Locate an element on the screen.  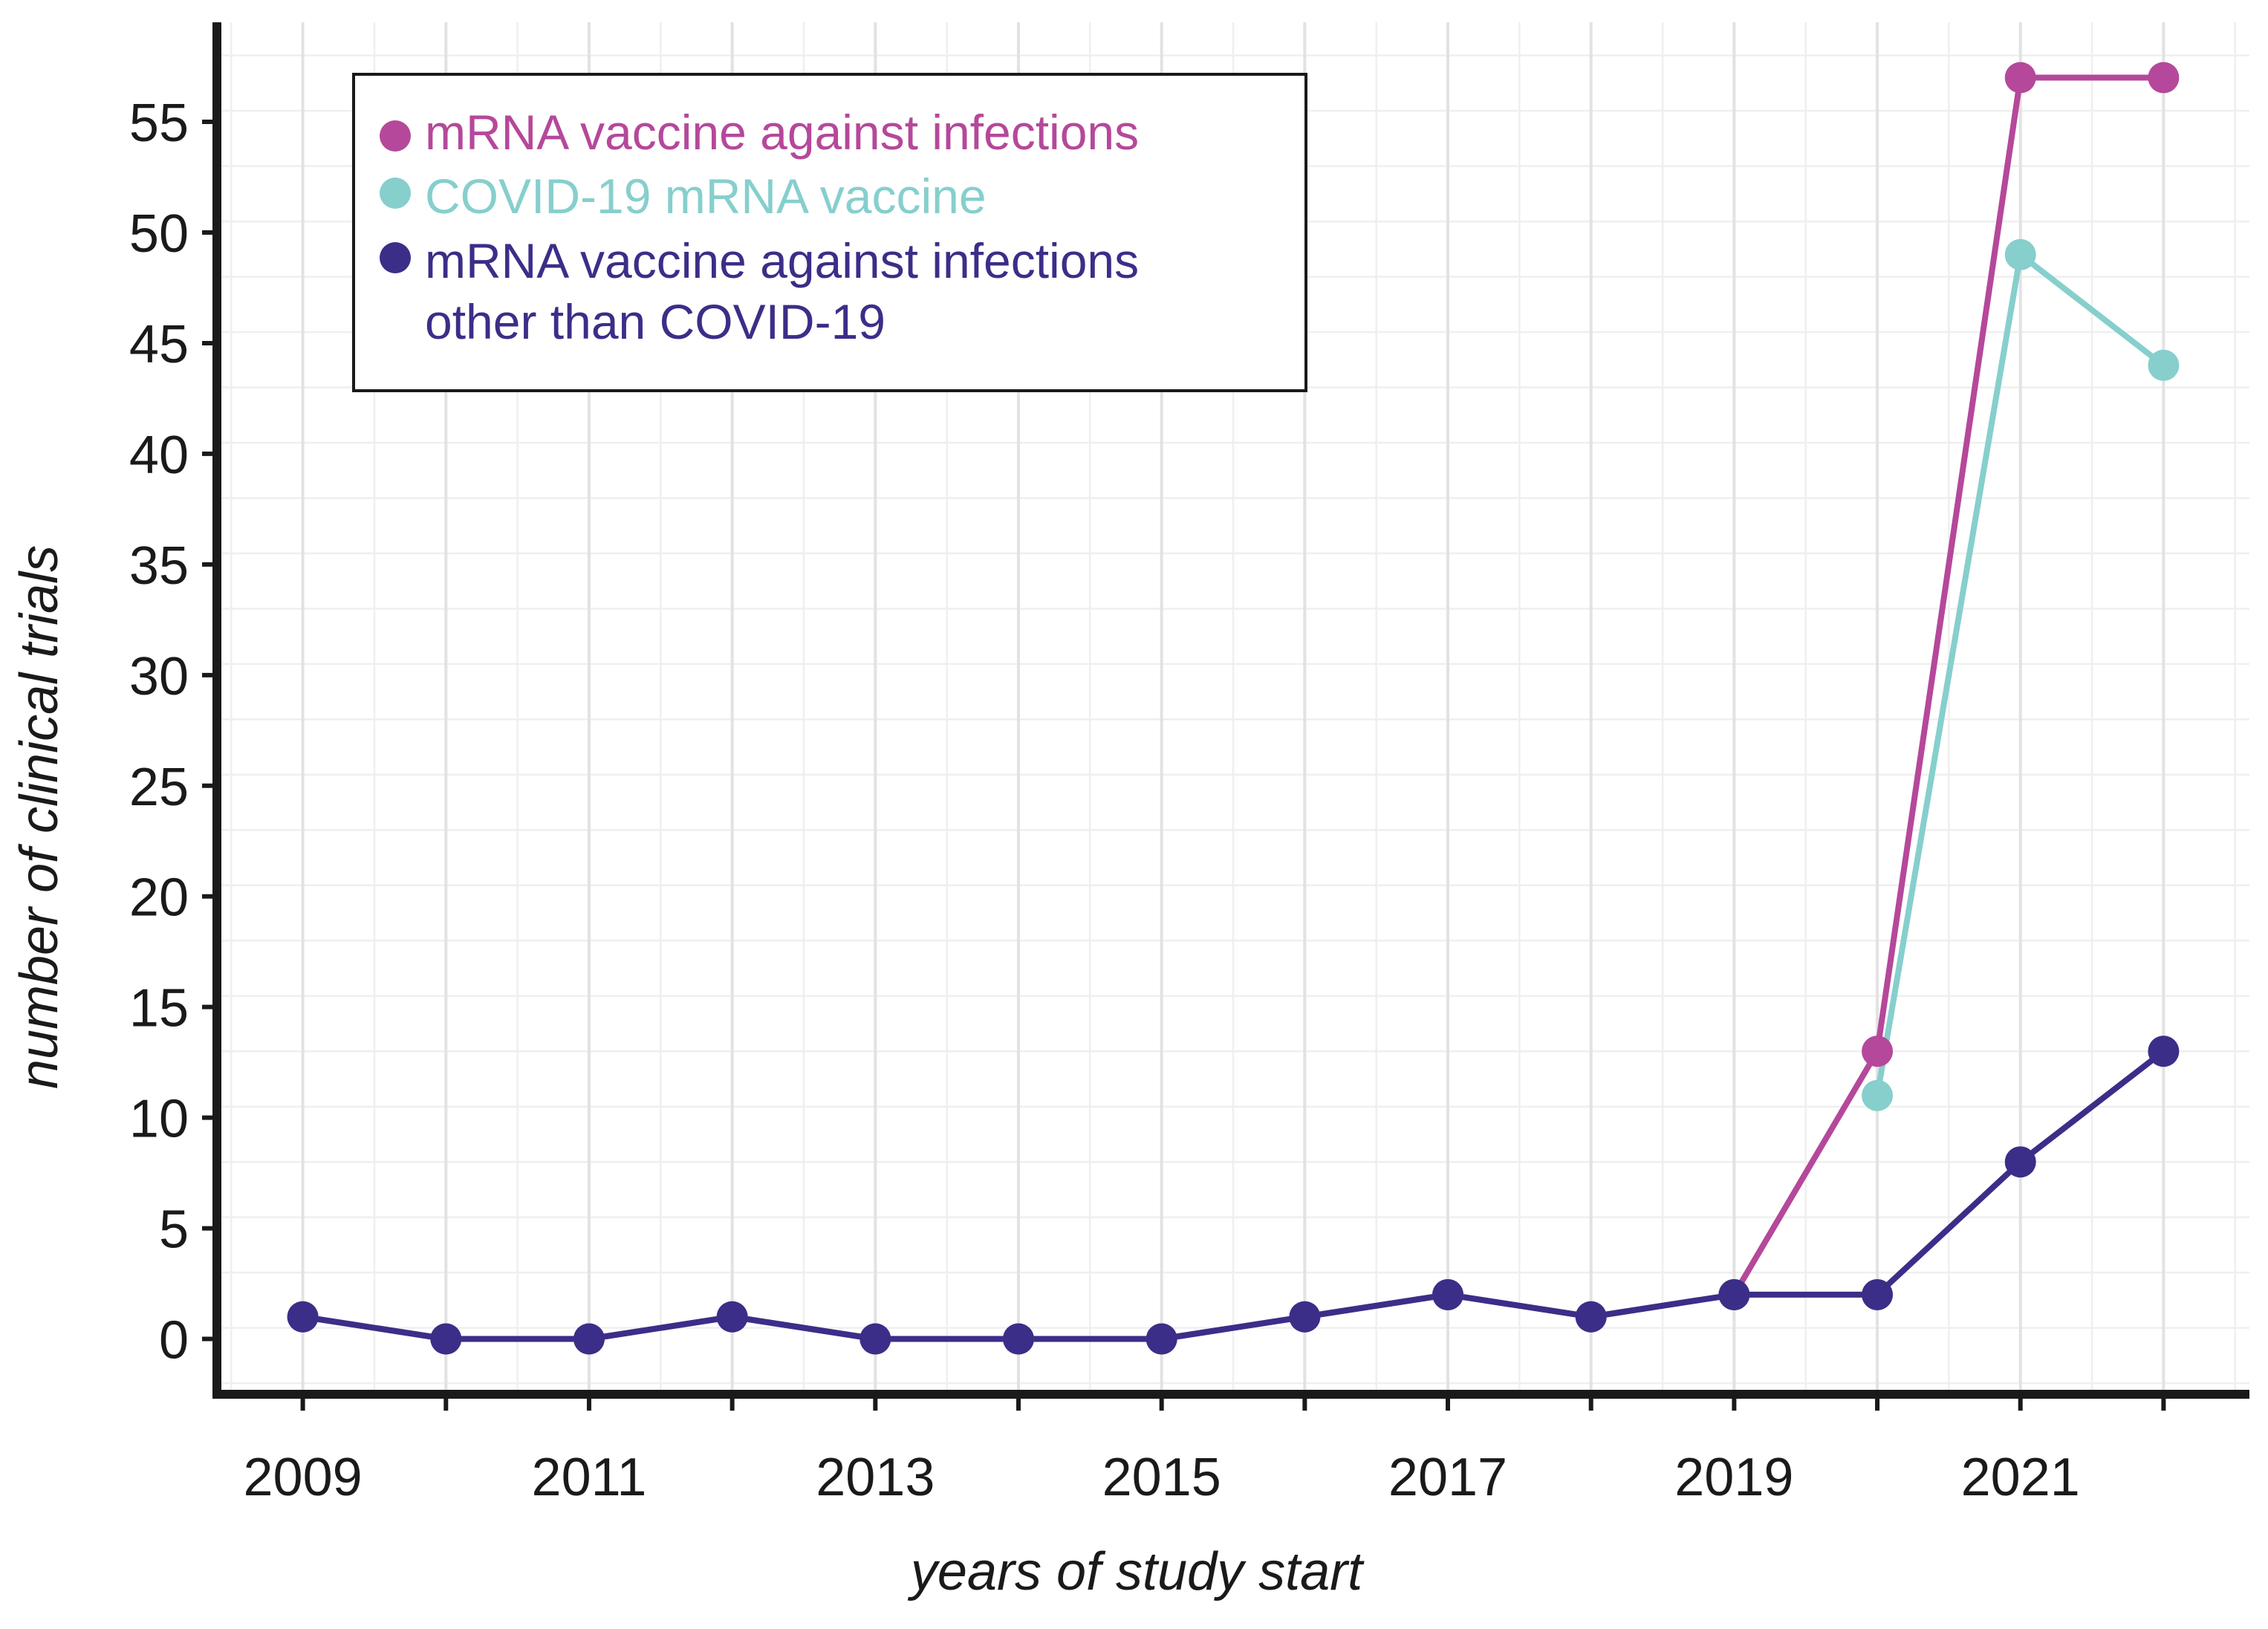
y-tick-label: 30 is located at coordinates (159, 676).